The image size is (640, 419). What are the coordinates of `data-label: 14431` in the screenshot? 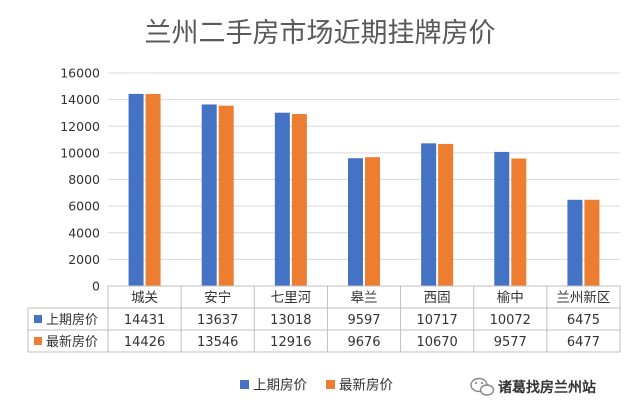 It's located at (144, 320).